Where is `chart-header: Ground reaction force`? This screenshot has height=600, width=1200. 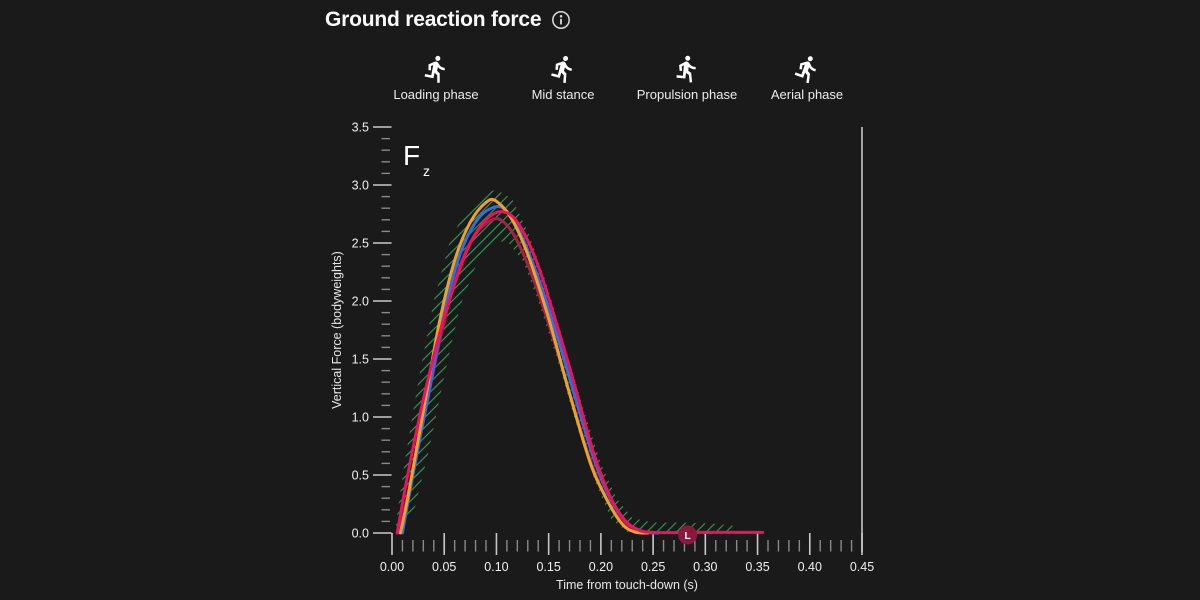
chart-header: Ground reaction force is located at coordinates (448, 20).